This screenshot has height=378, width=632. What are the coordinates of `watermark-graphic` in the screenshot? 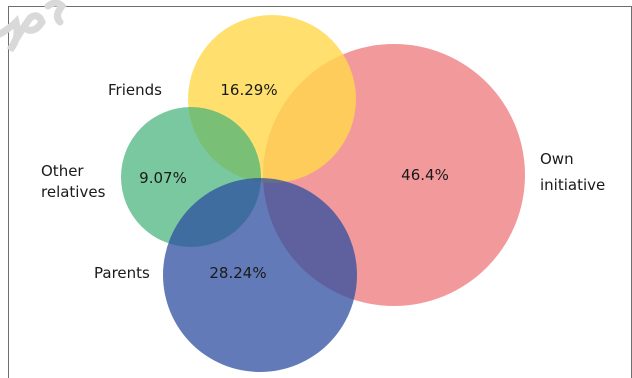 It's located at (33, 26).